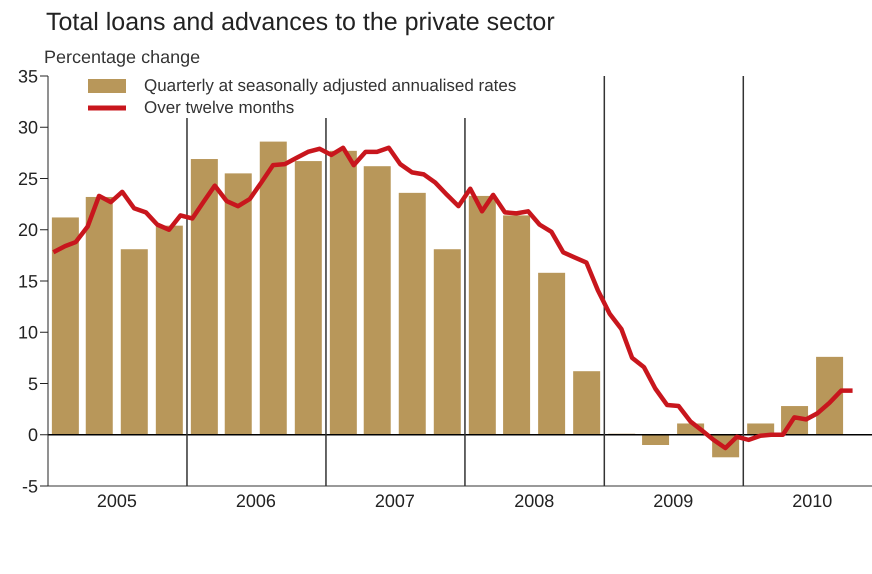  What do you see at coordinates (28, 230) in the screenshot?
I see `y-tick-label: 20` at bounding box center [28, 230].